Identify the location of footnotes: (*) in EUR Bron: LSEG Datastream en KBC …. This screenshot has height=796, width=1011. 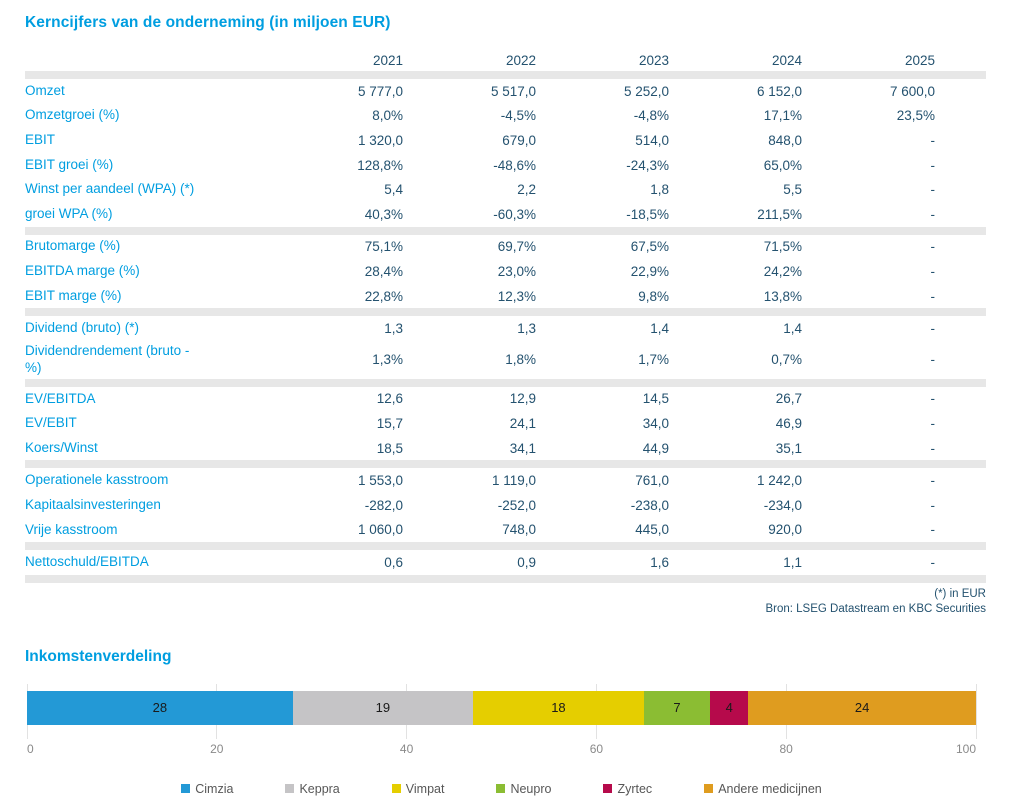
(505, 602).